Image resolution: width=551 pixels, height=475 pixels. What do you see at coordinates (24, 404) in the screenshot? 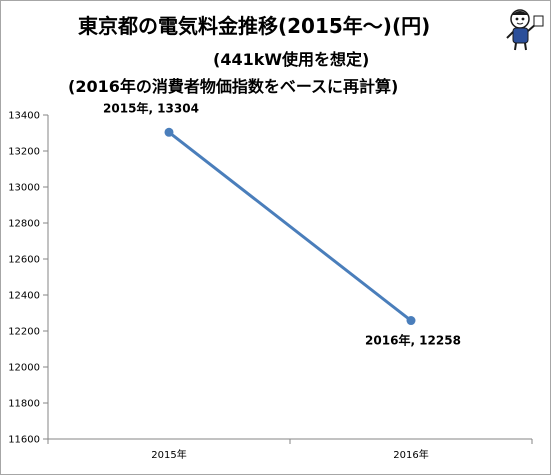
I see `y-tick-label: 11800` at bounding box center [24, 404].